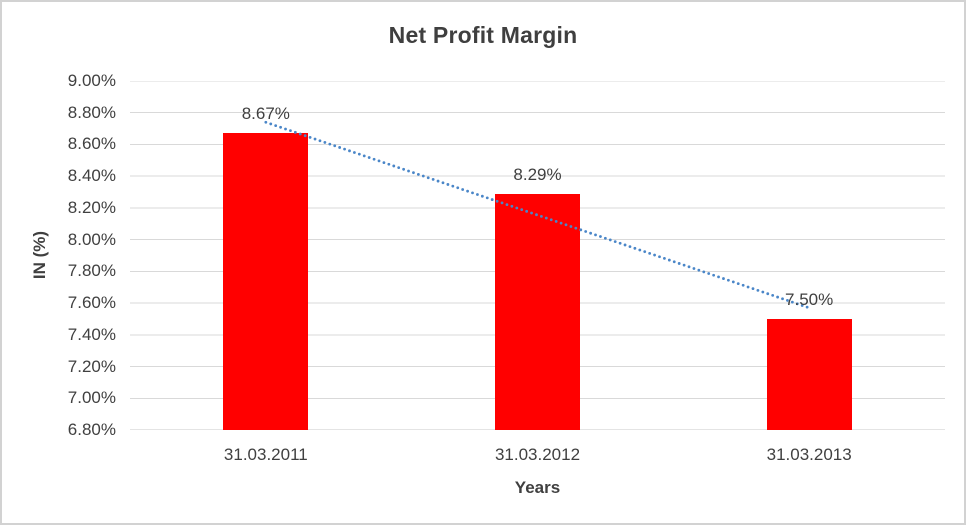 This screenshot has width=966, height=525. Describe the element at coordinates (91, 144) in the screenshot. I see `y-tick-label: 8.60%` at that location.